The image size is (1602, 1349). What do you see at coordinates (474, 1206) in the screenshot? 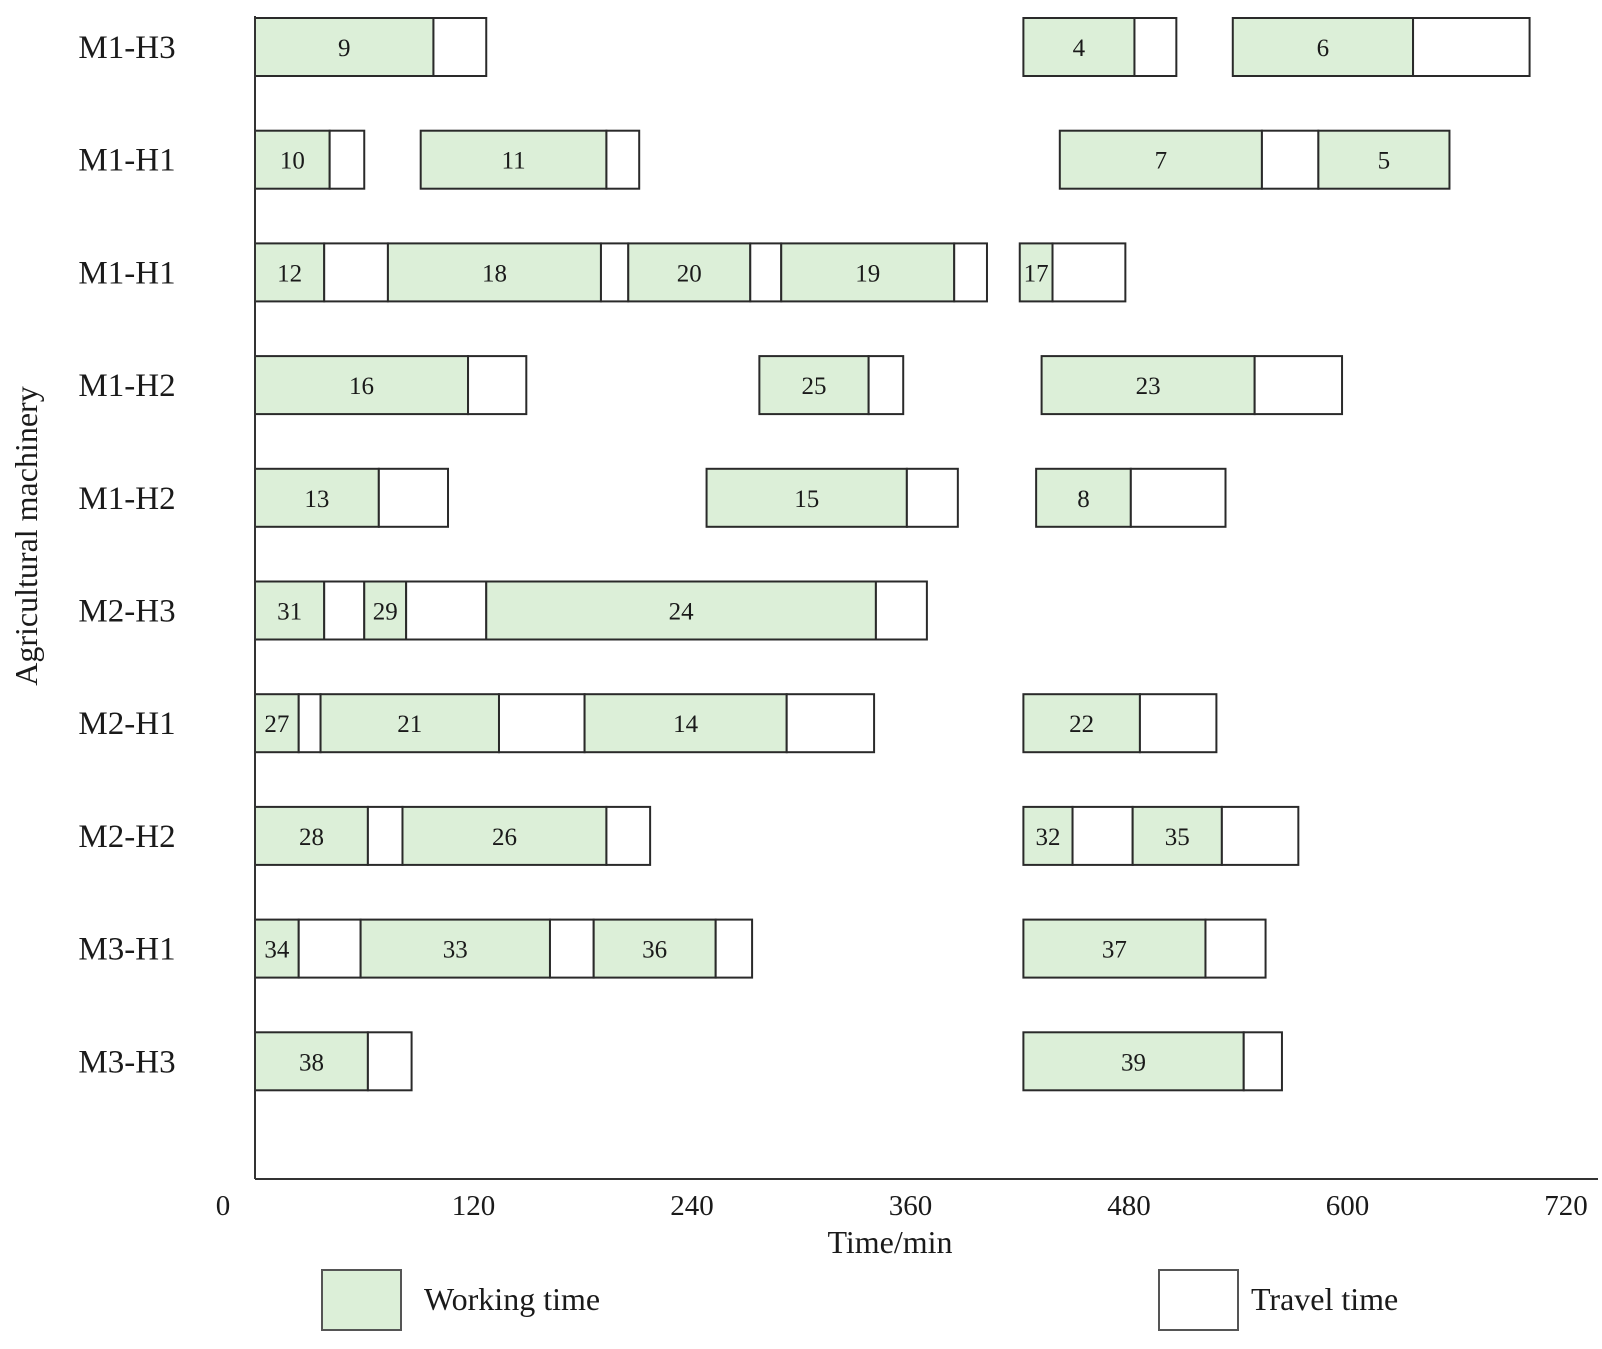
I see `x-tick-label: 120` at bounding box center [474, 1206].